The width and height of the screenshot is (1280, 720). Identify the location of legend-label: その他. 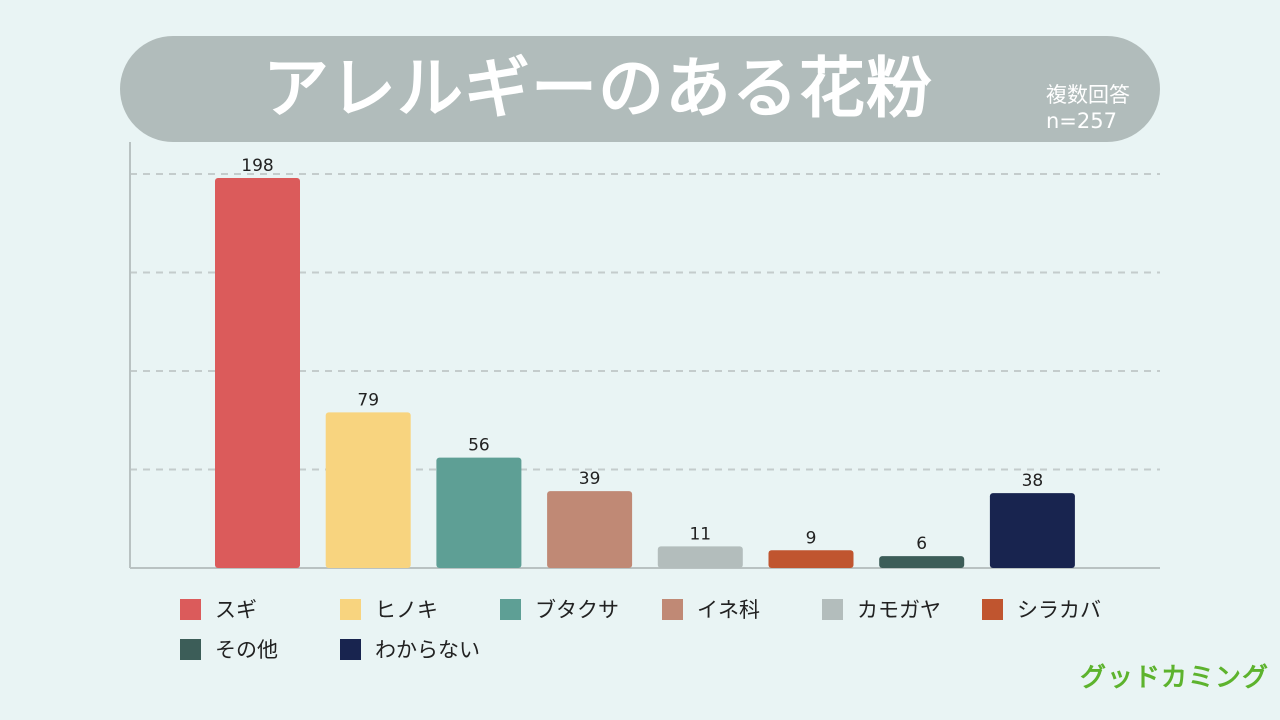
(246, 650).